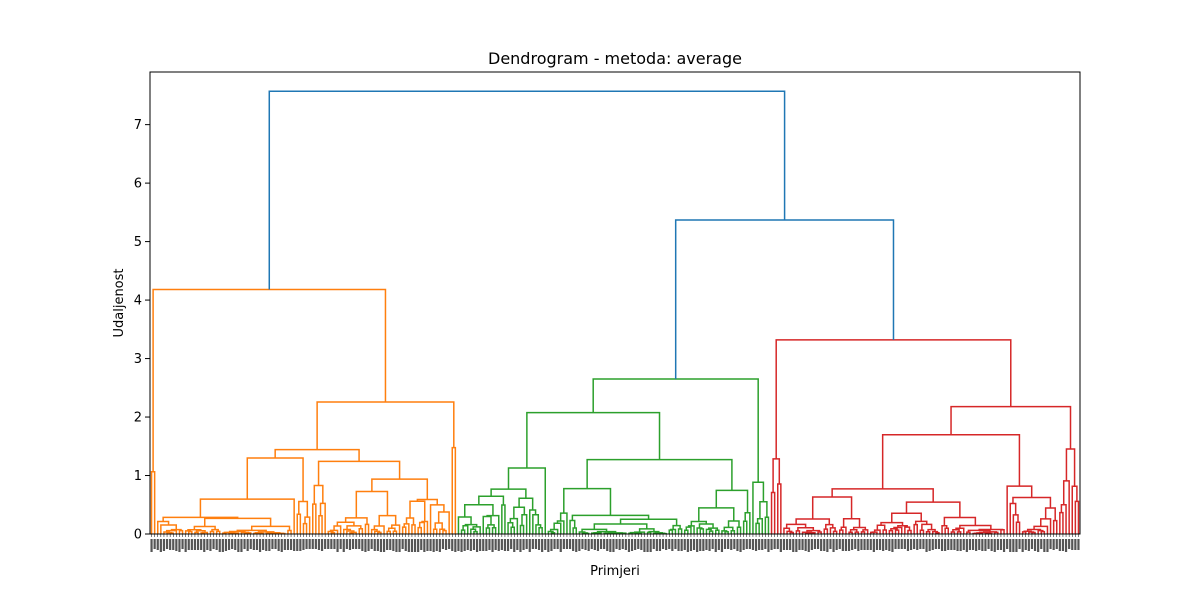  I want to click on chart-title: Dendrogram - metoda: average, so click(615, 58).